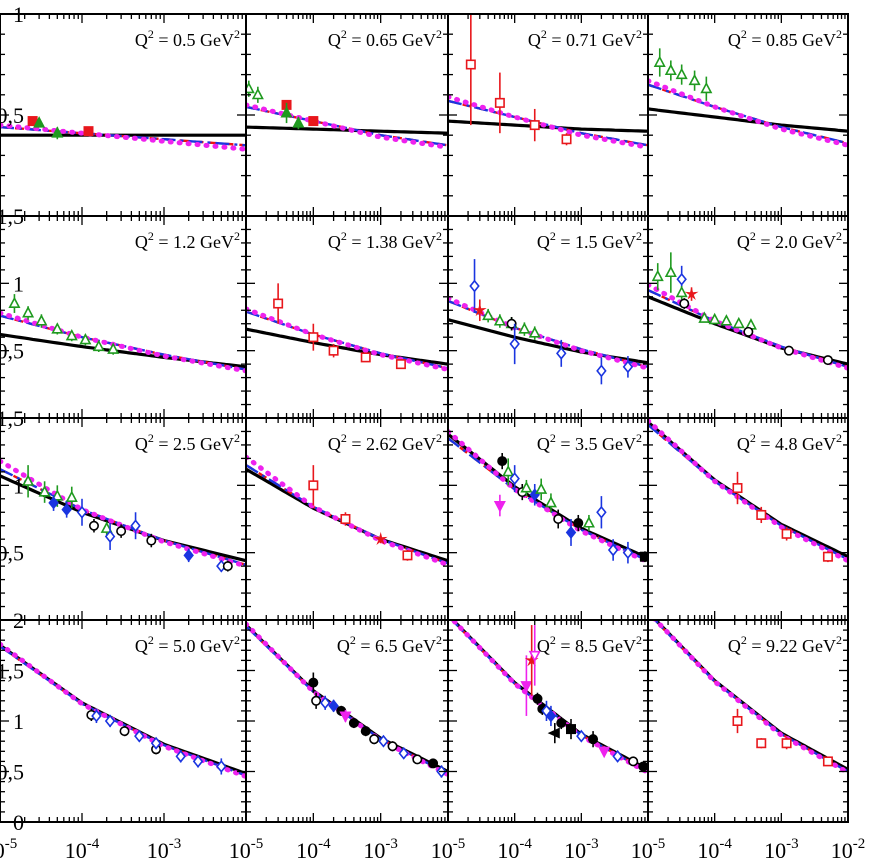 The width and height of the screenshot is (872, 864). What do you see at coordinates (789, 442) in the screenshot?
I see `q2-label: Q2 = 4.8 GeV2` at bounding box center [789, 442].